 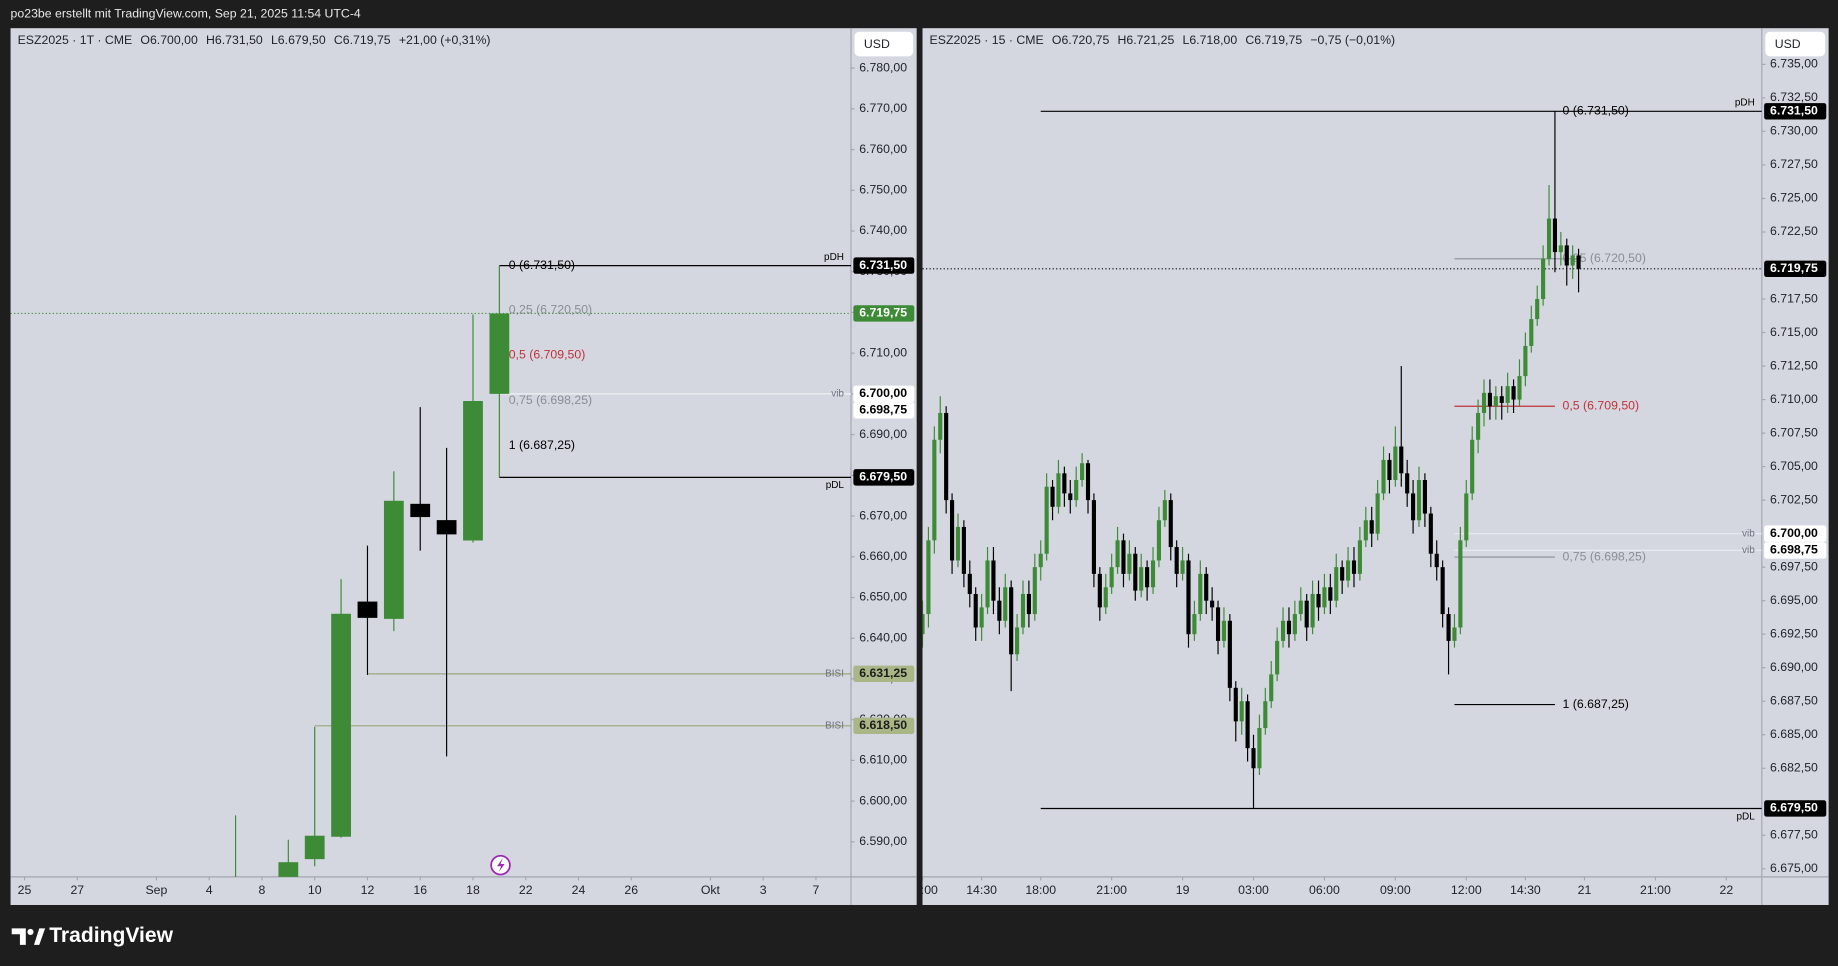 I want to click on fib-label: 0,5 (6.709,50), so click(x=1601, y=406).